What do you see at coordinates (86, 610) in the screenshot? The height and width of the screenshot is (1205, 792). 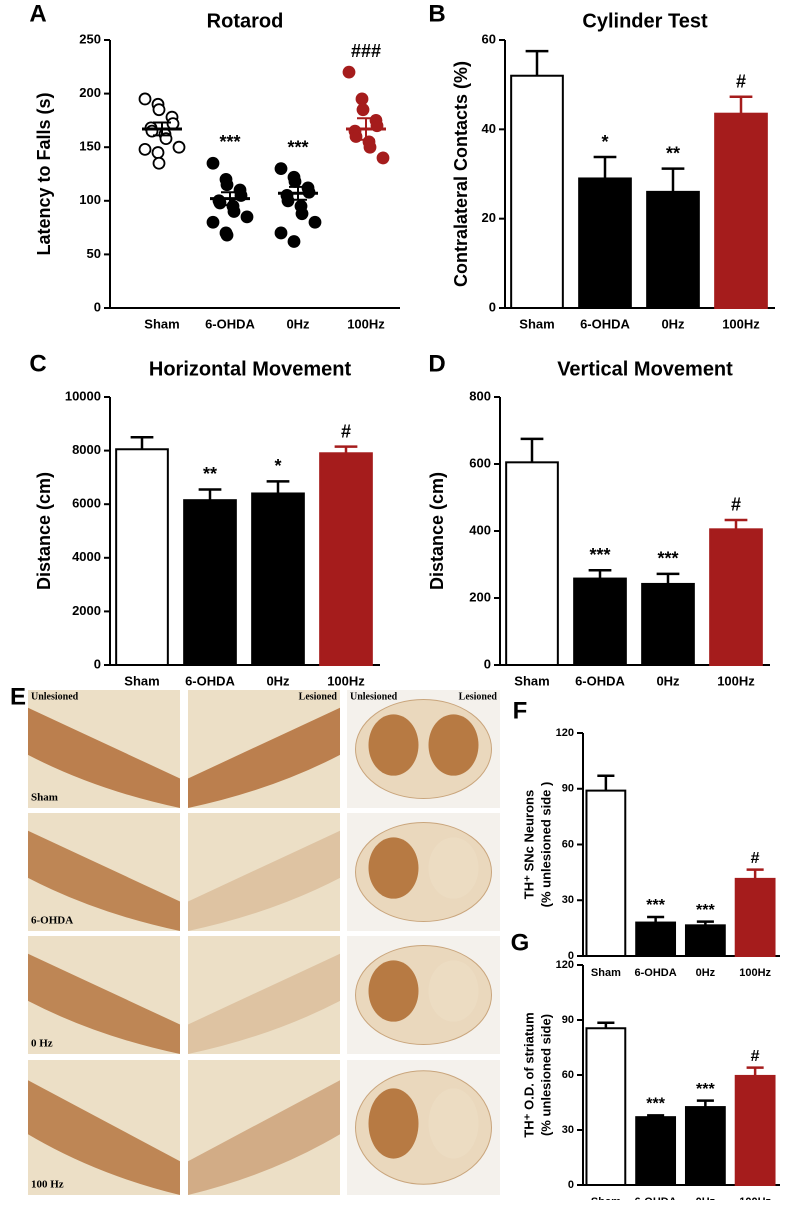 I see `y-tick-label: 2000` at bounding box center [86, 610].